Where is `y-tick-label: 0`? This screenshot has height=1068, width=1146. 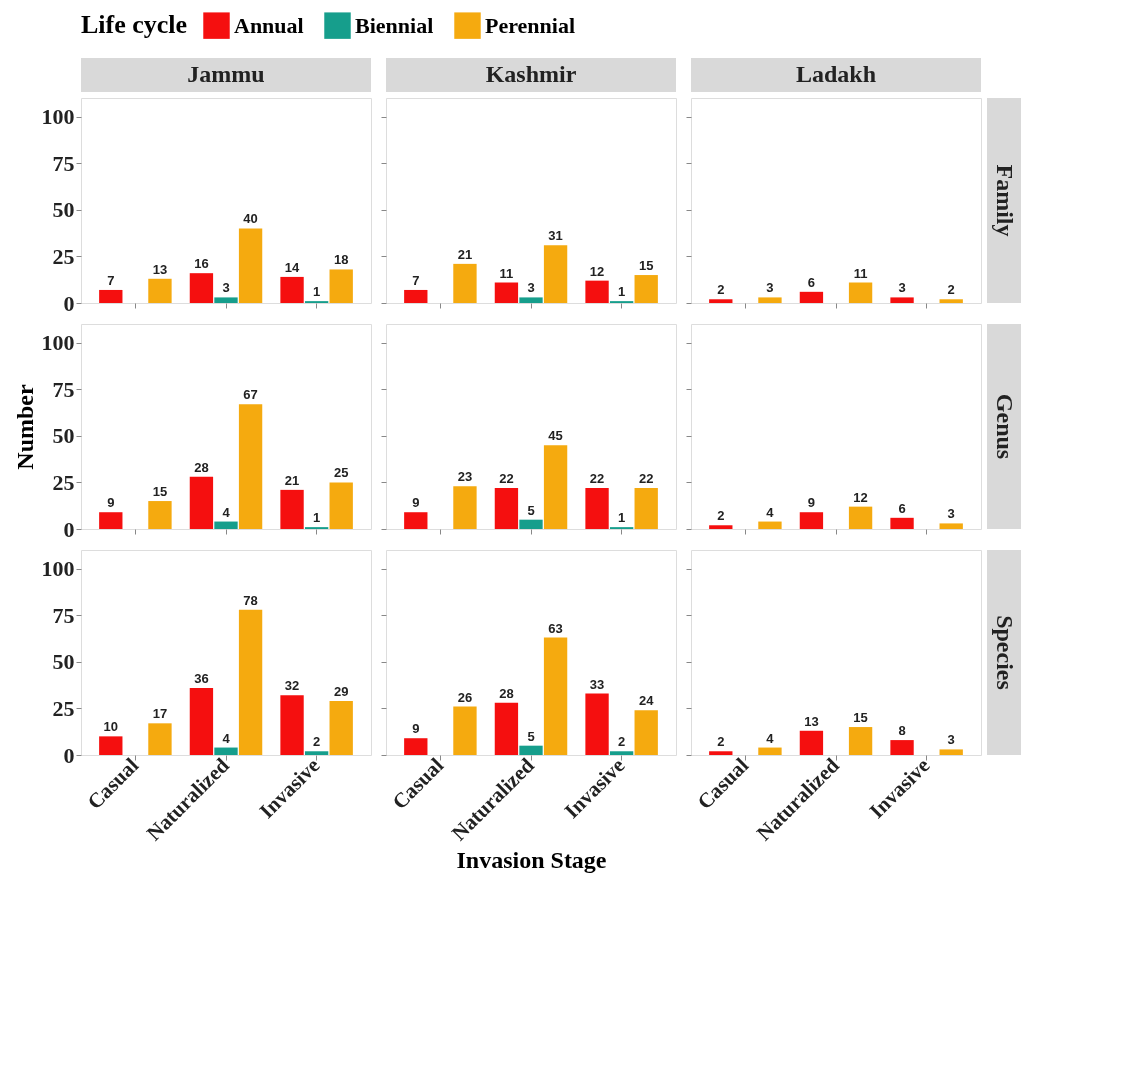 y-tick-label: 0 is located at coordinates (69, 529).